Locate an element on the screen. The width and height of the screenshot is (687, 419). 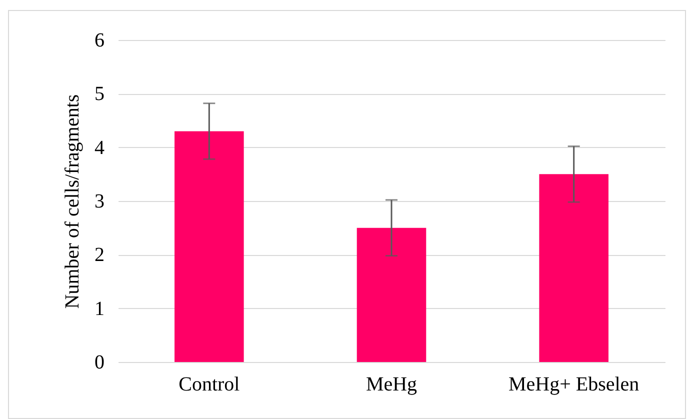
y-tick-label: 1 is located at coordinates (99, 309).